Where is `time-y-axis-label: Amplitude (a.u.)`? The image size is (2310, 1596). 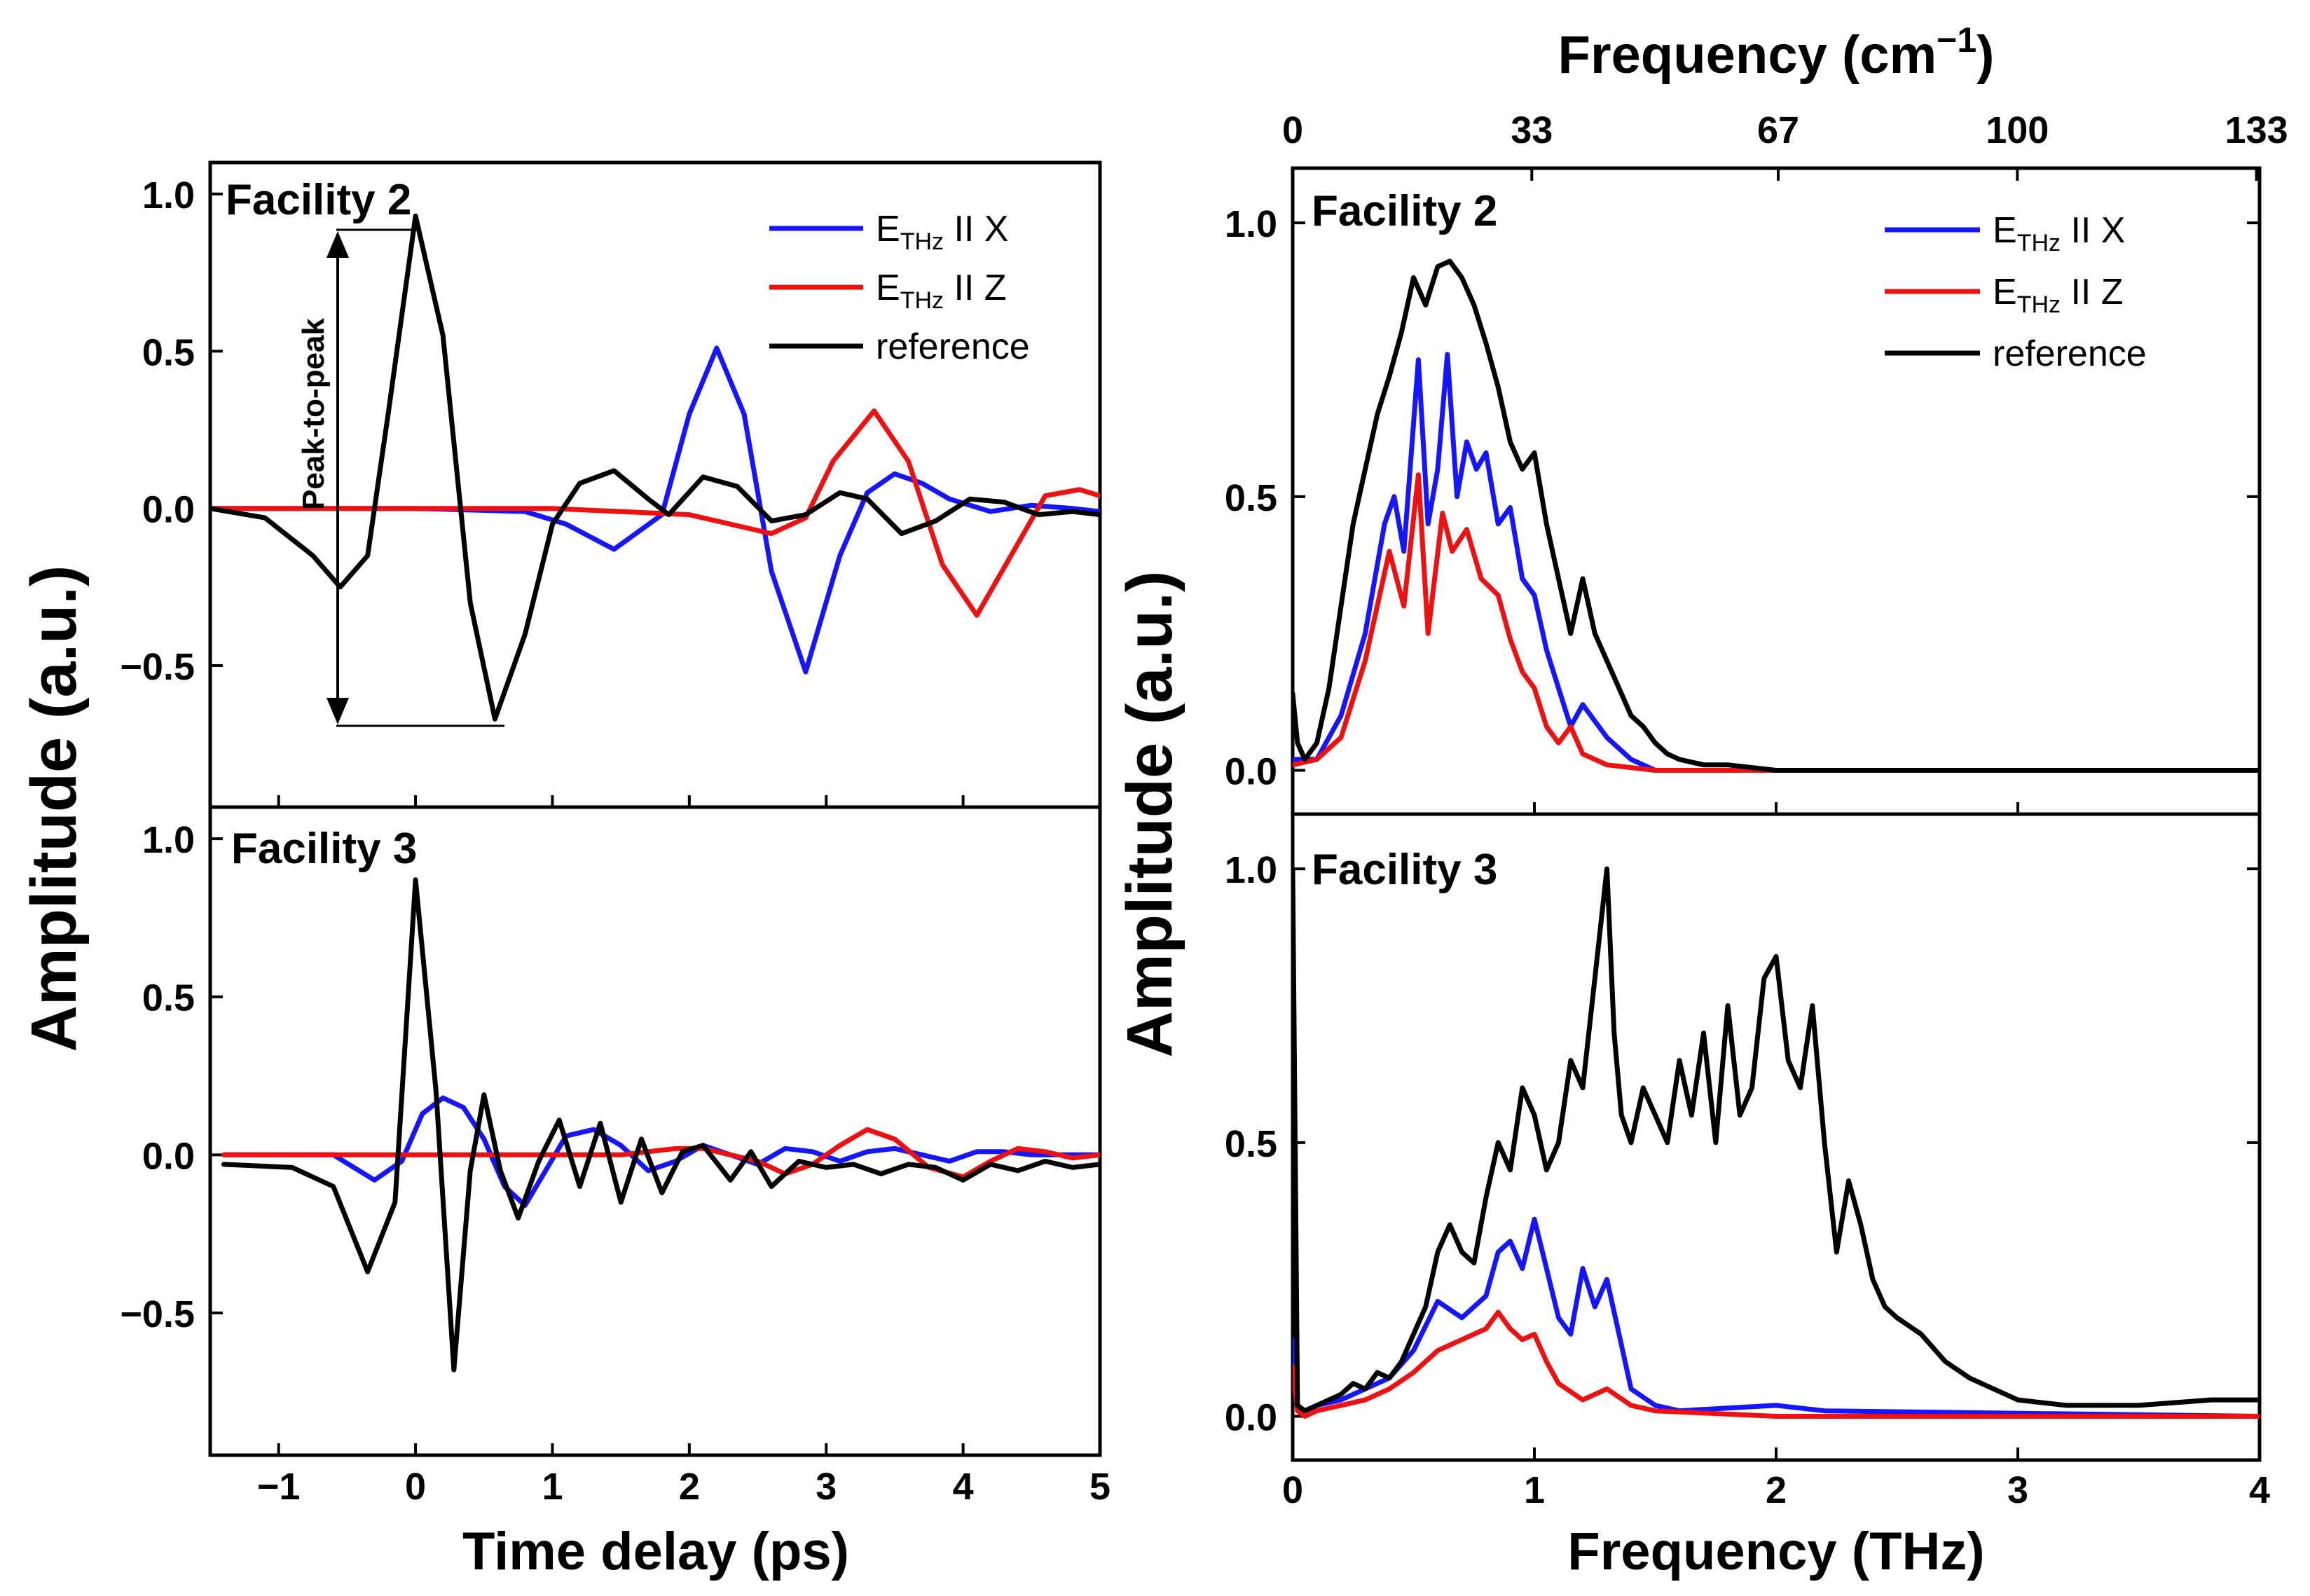
time-y-axis-label: Amplitude (a.u.) is located at coordinates (54, 808).